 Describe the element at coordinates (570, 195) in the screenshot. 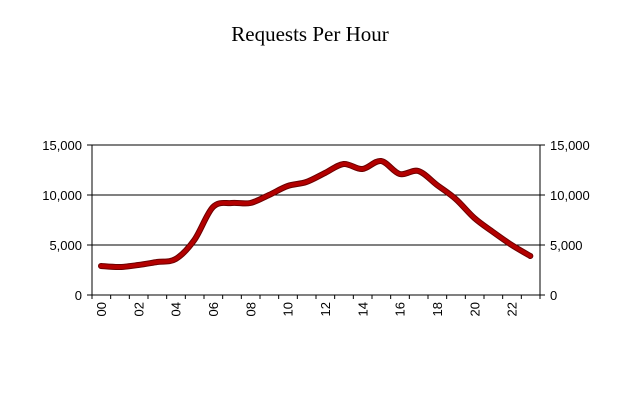

I see `right-y-tick-label: 10,000` at that location.